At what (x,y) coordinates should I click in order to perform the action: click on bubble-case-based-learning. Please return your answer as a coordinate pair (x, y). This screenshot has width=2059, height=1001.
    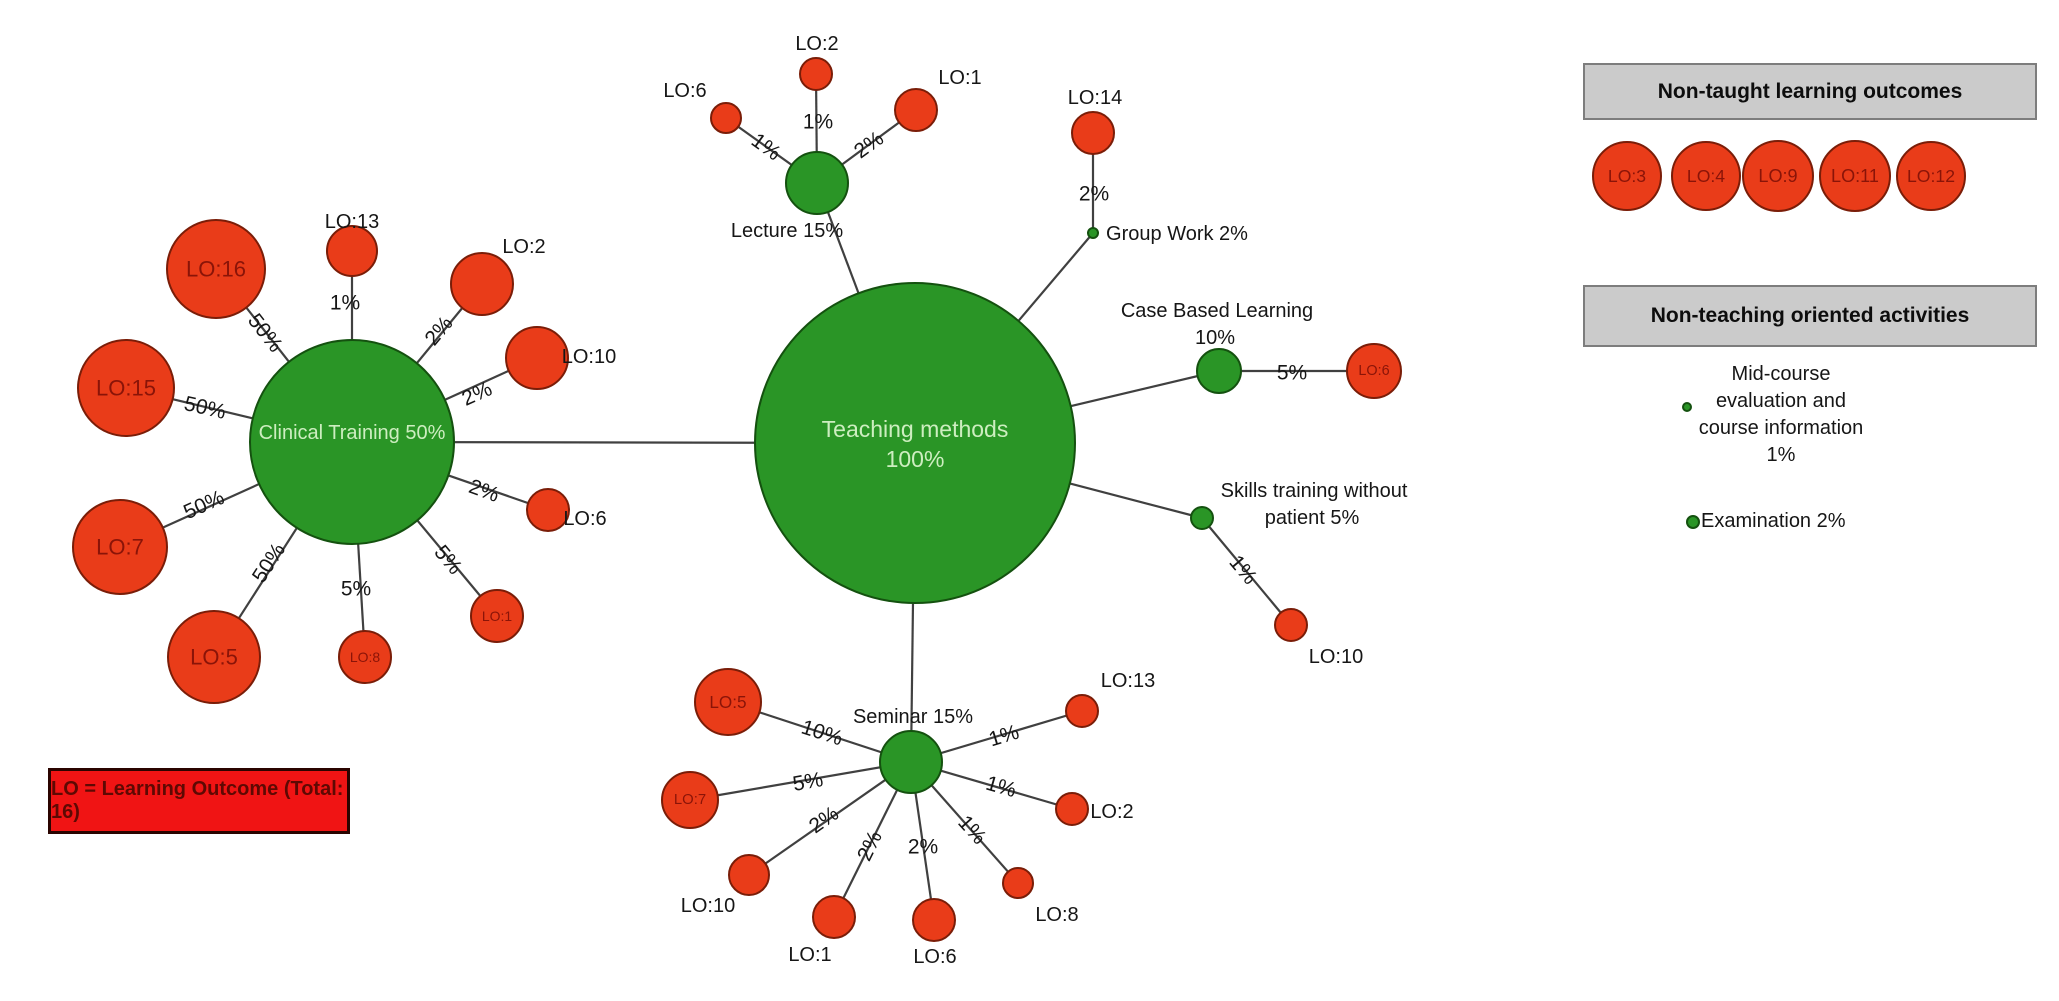
    Looking at the image, I should click on (1219, 371).